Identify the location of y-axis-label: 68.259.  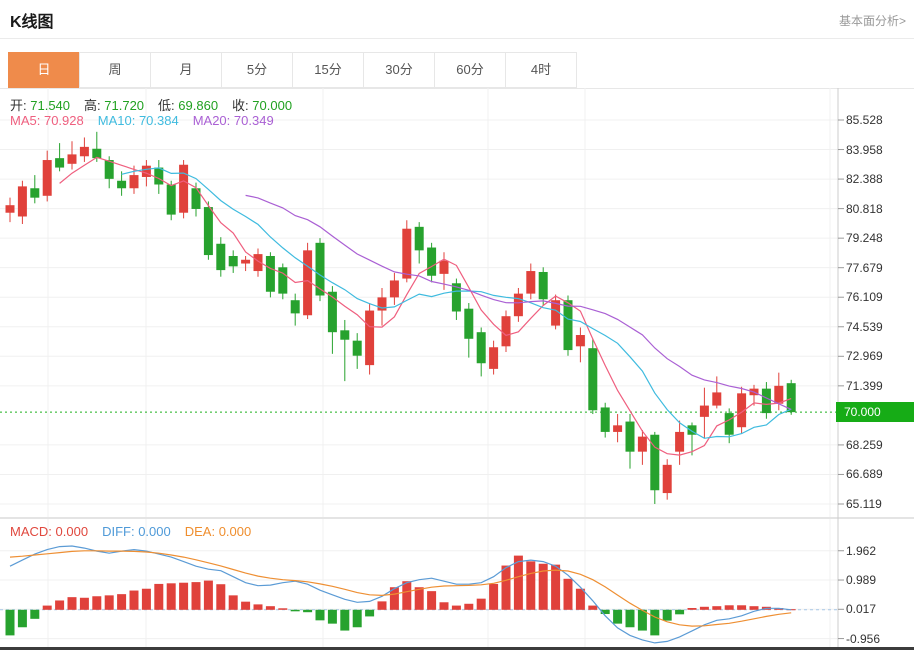
(864, 444).